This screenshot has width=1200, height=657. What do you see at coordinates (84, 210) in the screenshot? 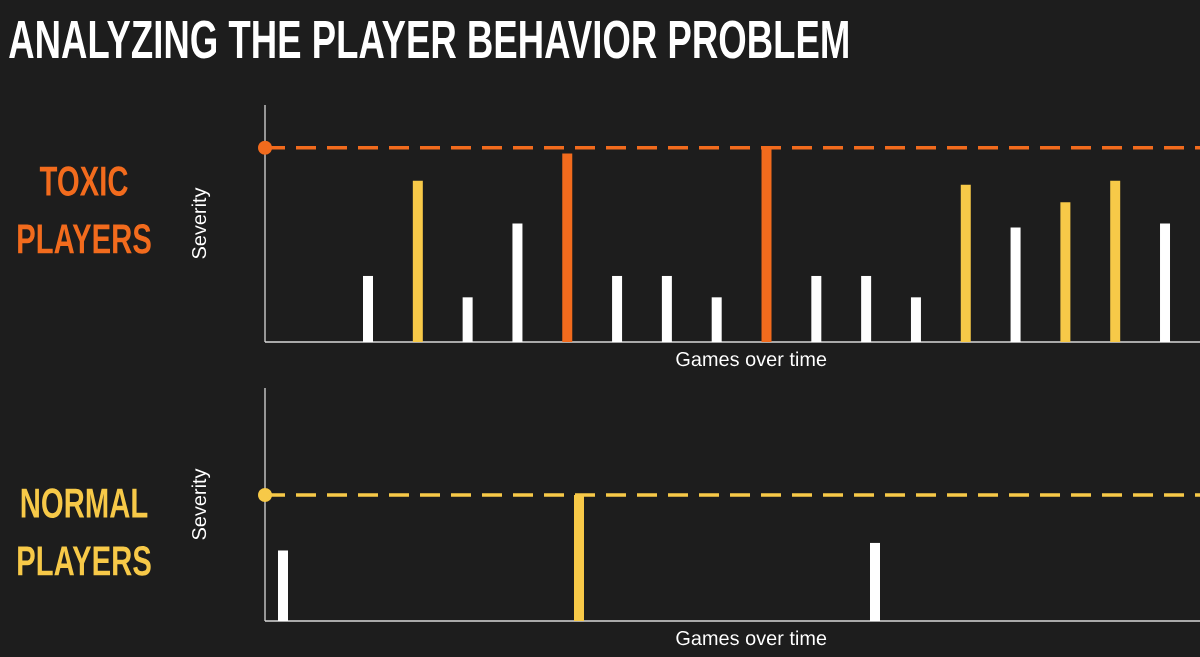
I see `text: TOXIC PLAYERS` at bounding box center [84, 210].